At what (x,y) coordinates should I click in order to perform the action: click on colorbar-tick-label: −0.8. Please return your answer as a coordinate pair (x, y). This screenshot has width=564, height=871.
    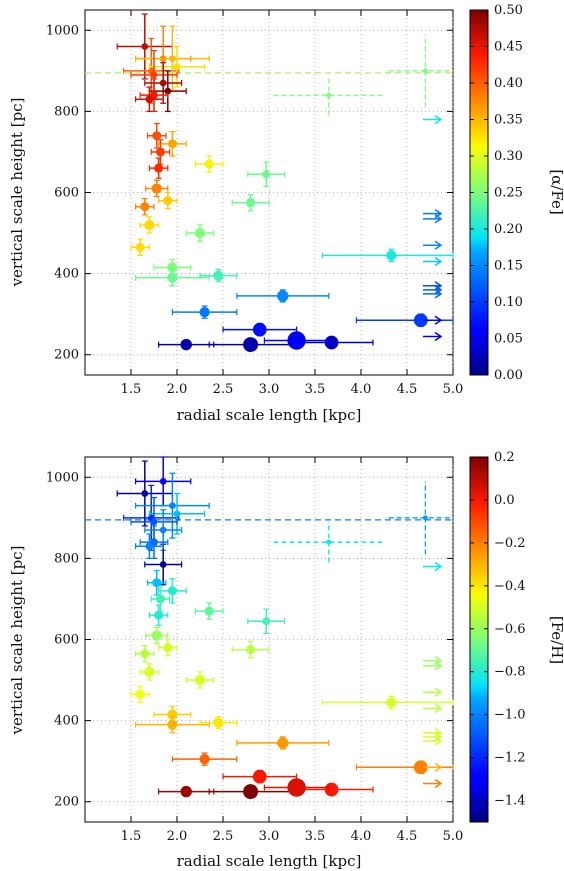
    Looking at the image, I should click on (510, 672).